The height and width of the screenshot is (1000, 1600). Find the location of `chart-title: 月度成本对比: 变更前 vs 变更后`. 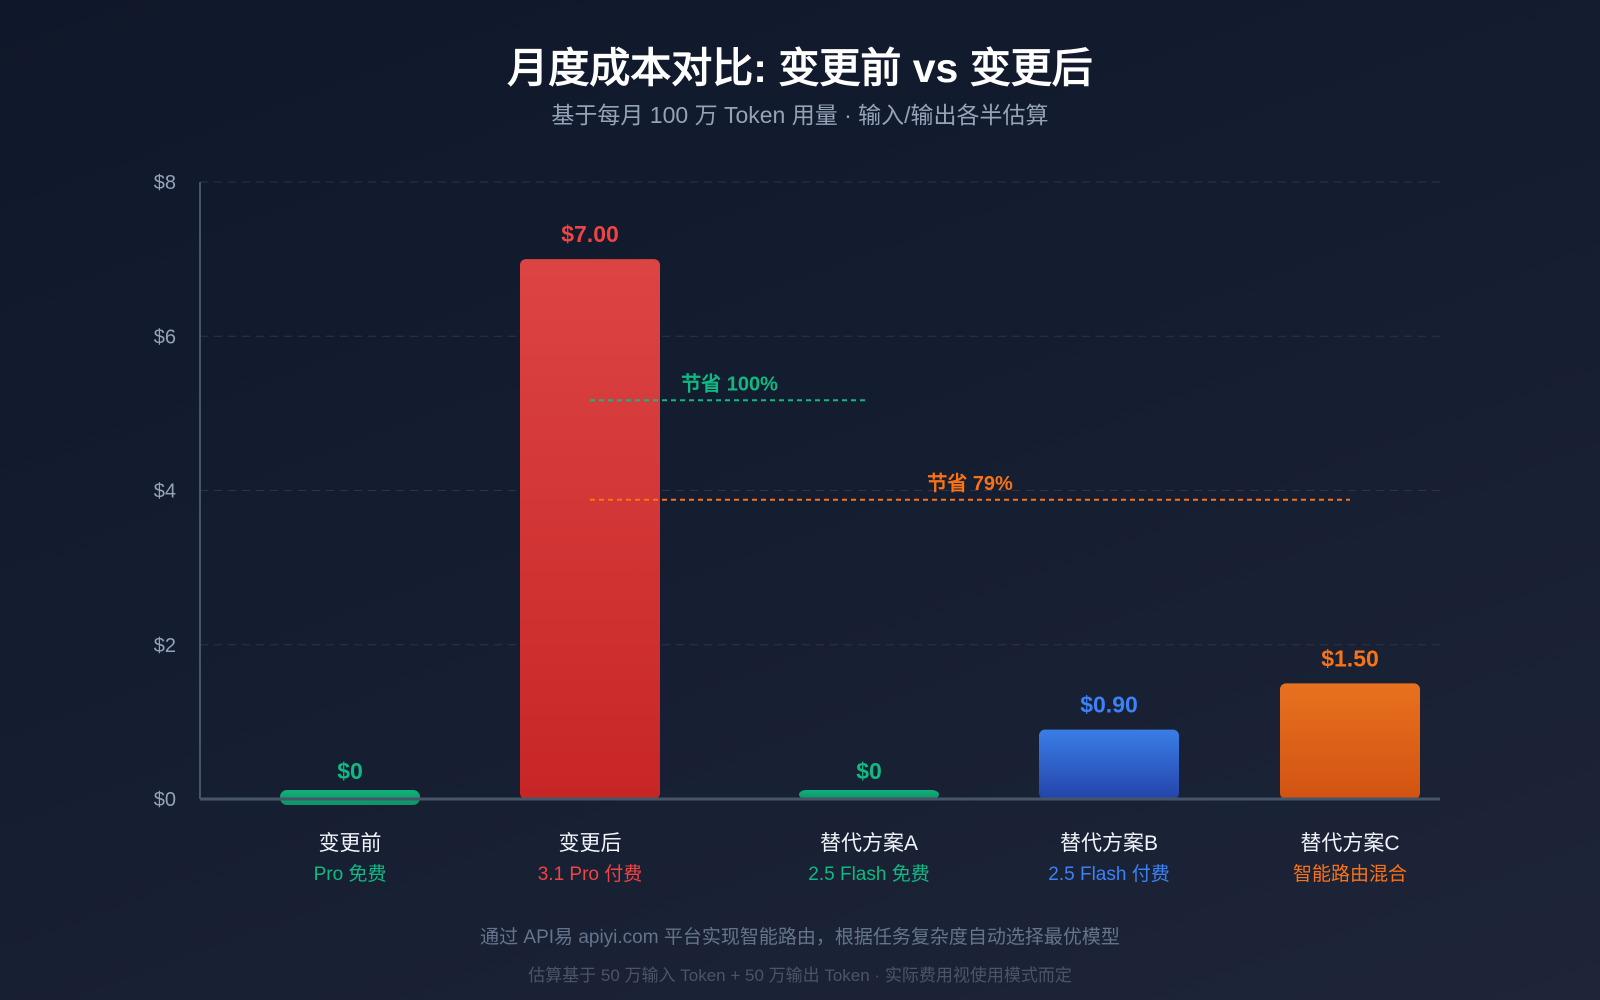

chart-title: 月度成本对比: 变更前 vs 变更后 is located at coordinates (800, 68).